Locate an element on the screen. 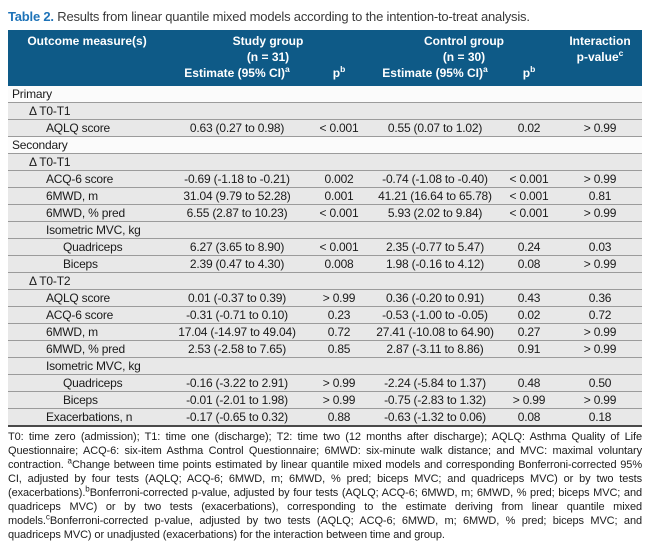  outcome-cell: Secondary is located at coordinates (40, 145).